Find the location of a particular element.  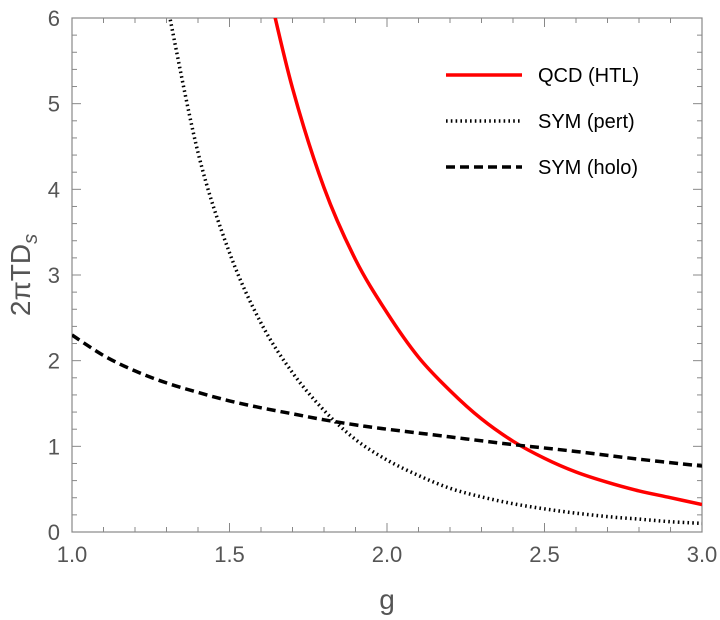

x-tick-label: 2.5 is located at coordinates (544, 554).